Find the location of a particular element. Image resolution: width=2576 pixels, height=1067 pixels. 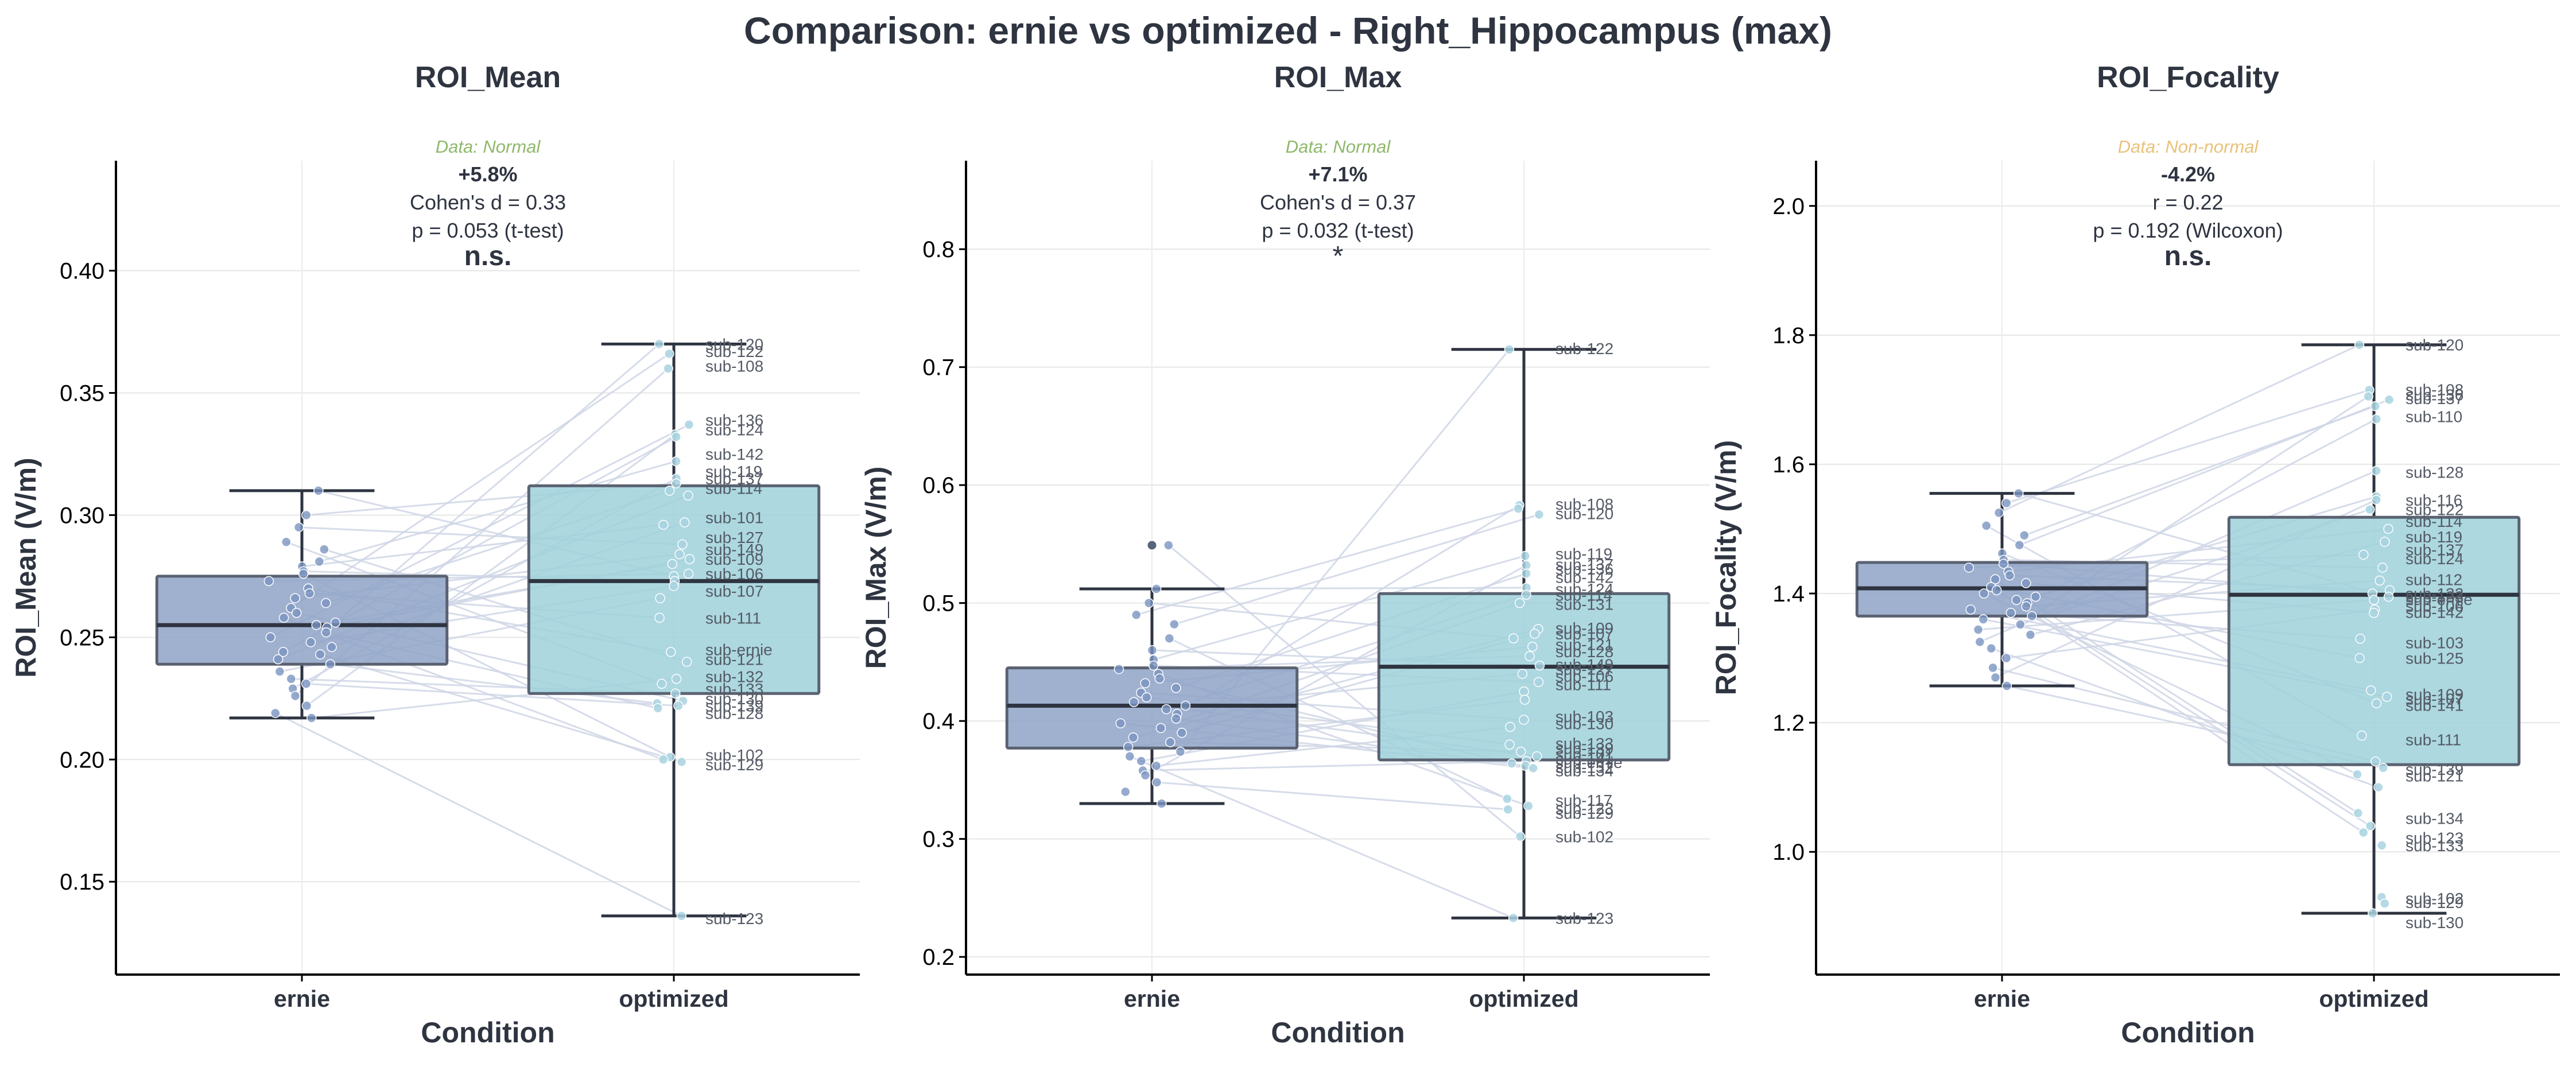

subject-label: sub-114 is located at coordinates (733, 489).